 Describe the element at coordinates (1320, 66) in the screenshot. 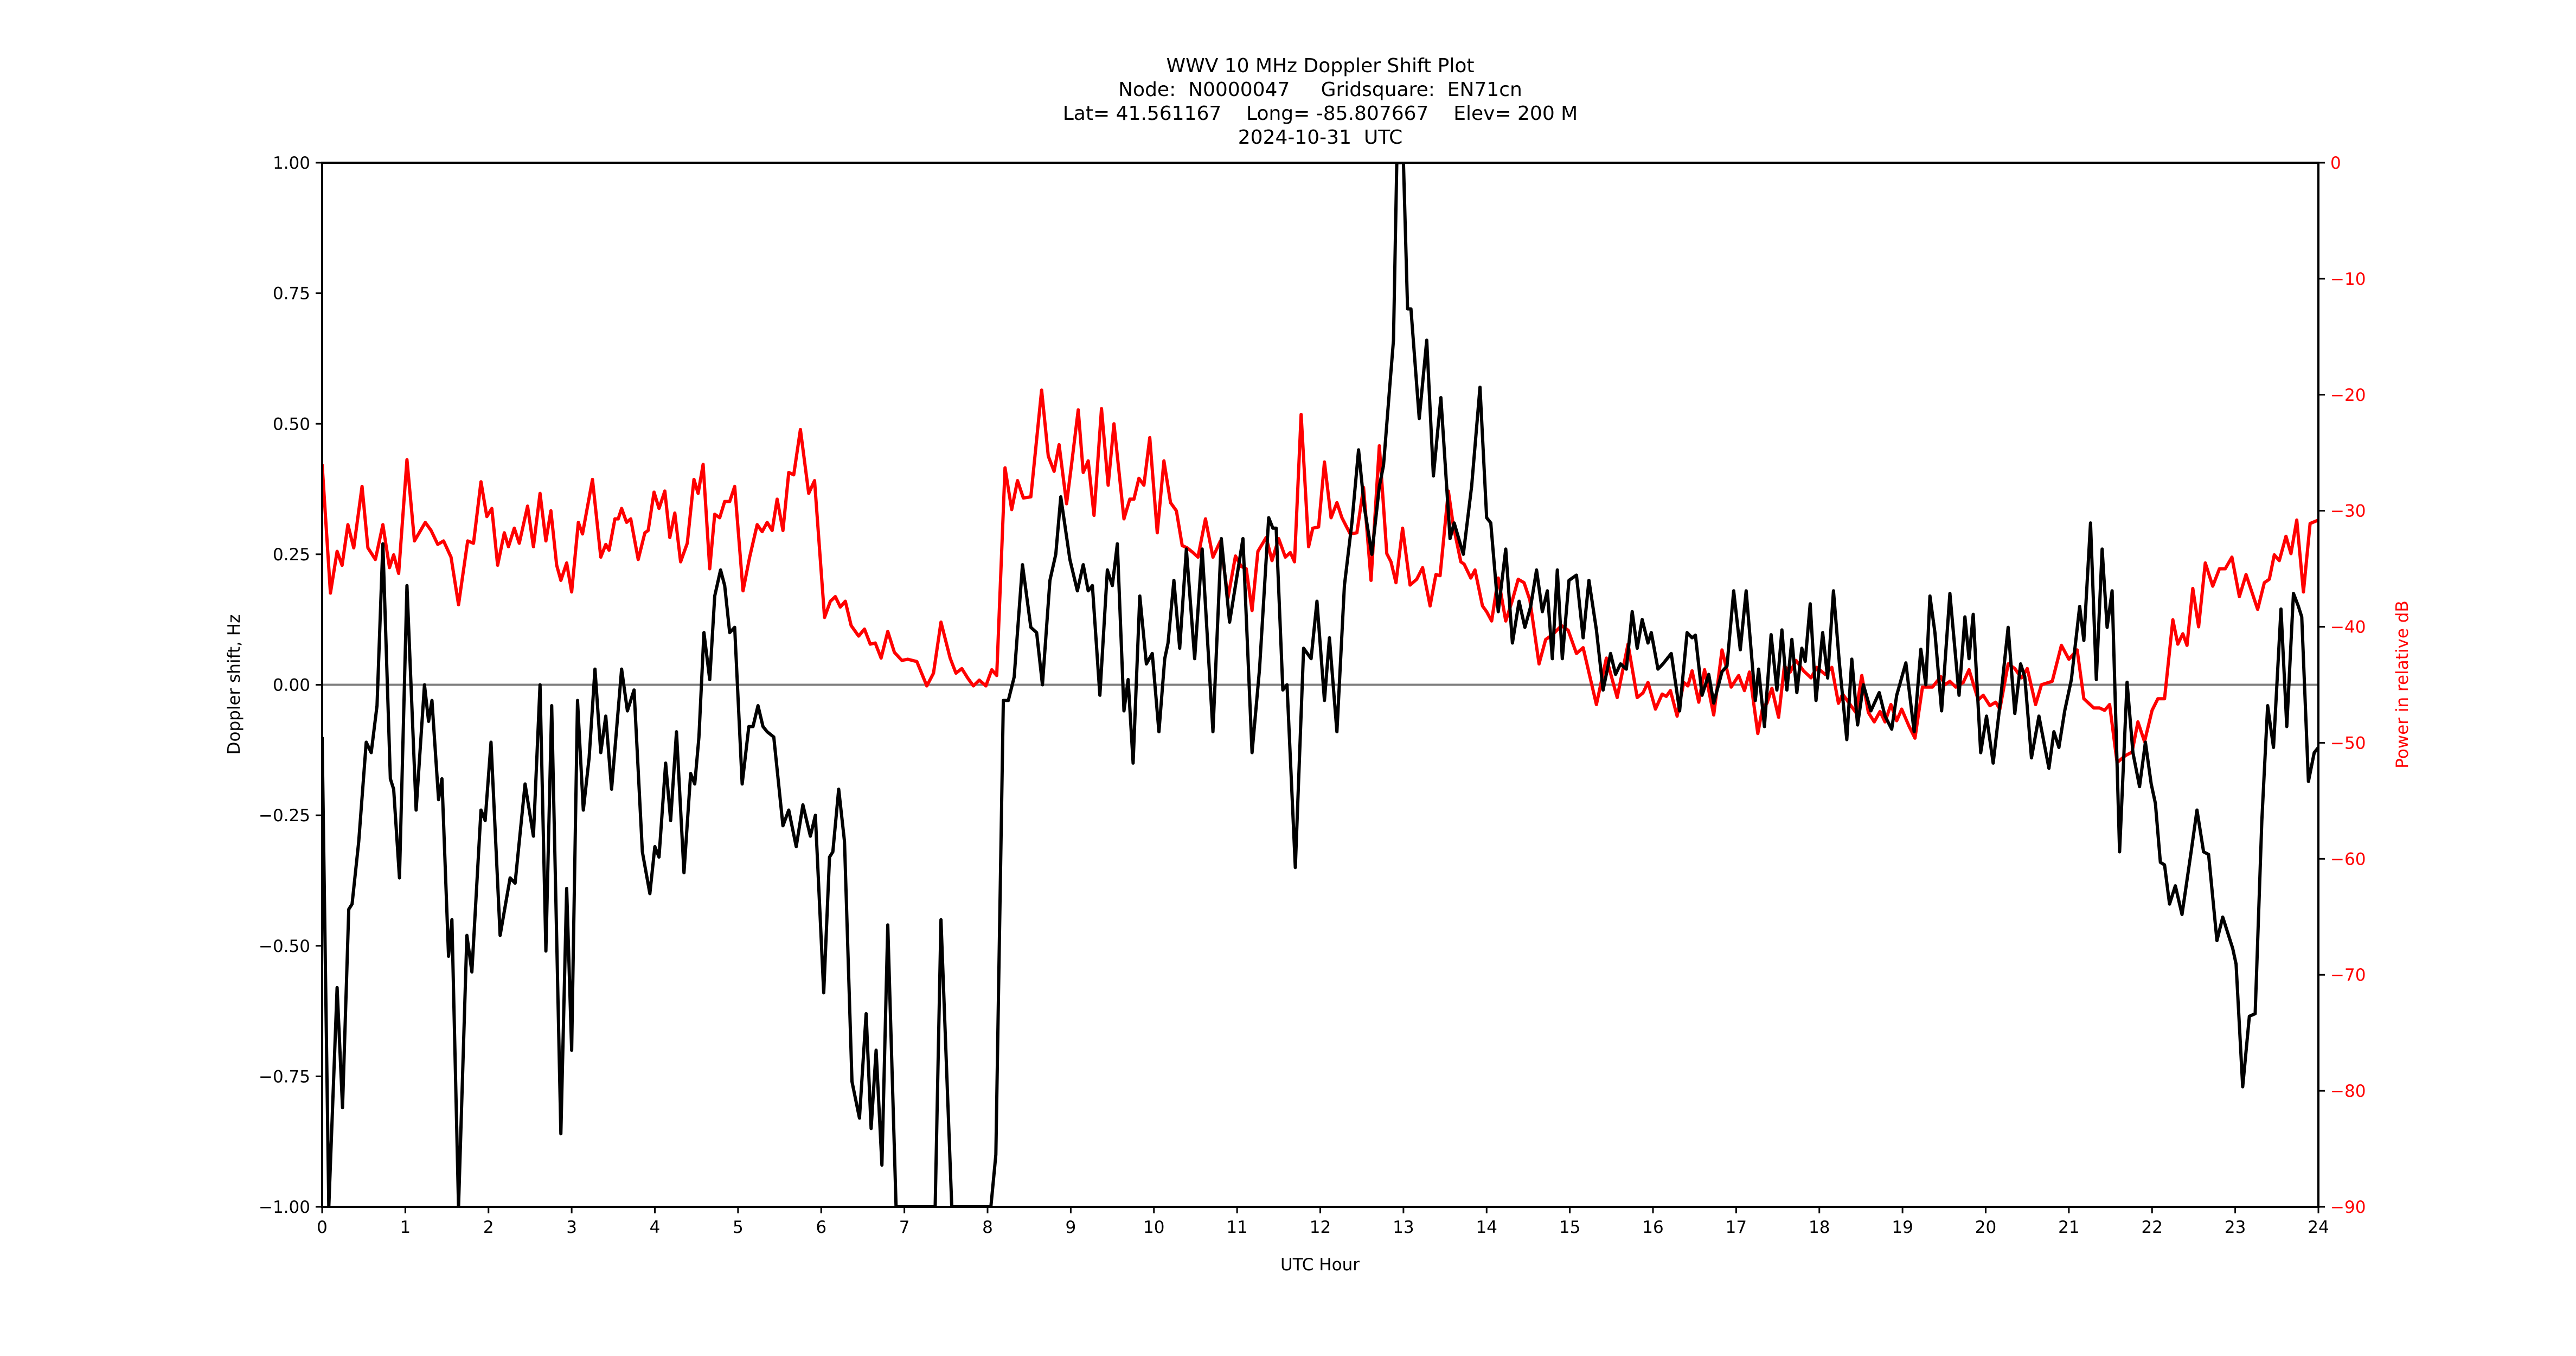

I see `title-main: WWV 10 MHz Doppler Shift Plot` at that location.